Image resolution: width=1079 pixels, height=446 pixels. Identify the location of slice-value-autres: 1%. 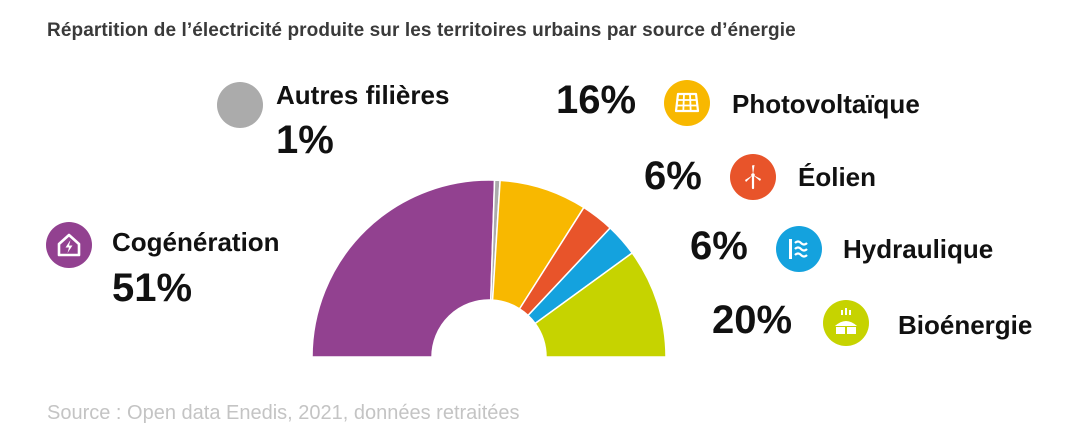
(305, 140).